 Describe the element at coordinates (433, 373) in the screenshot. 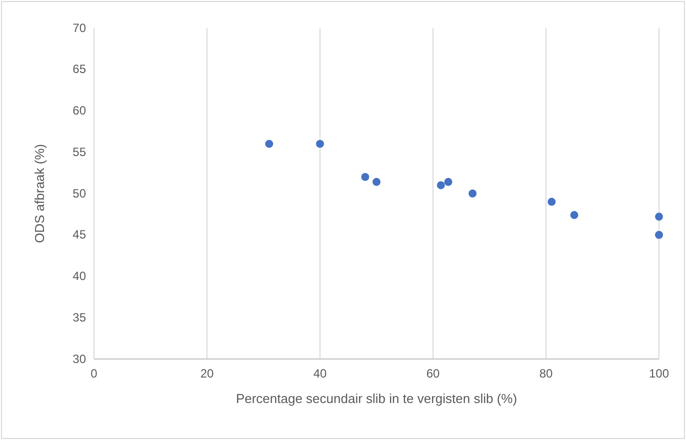

I see `x-tick-label: 60` at that location.